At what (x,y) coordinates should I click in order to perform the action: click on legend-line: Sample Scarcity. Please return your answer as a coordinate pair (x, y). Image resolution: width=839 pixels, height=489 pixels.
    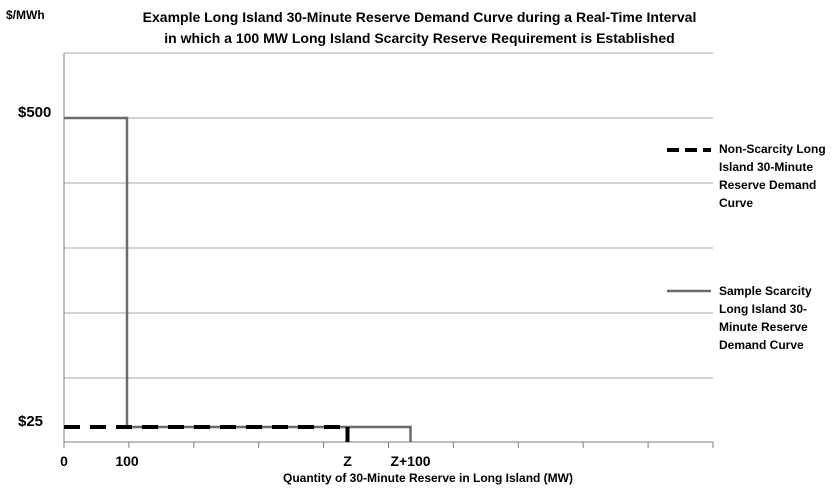
    Looking at the image, I should click on (765, 291).